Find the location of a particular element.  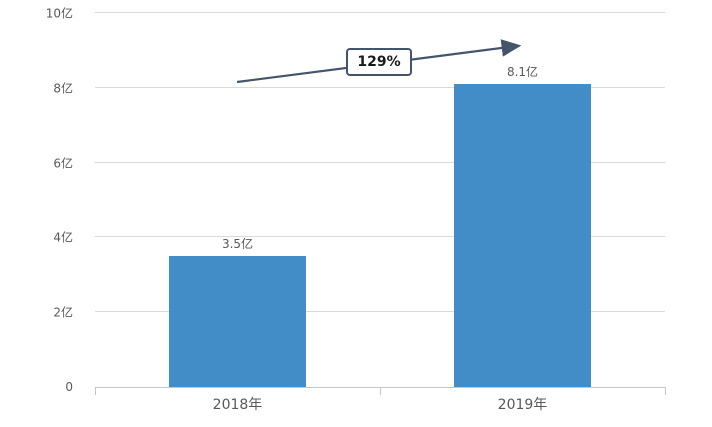

x-category-label: 2019年 is located at coordinates (522, 405).